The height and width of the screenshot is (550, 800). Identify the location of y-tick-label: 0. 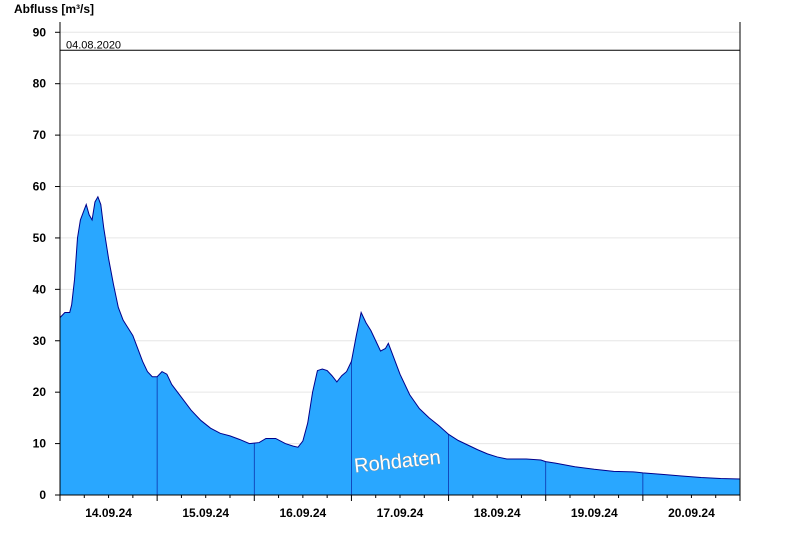
(42, 495).